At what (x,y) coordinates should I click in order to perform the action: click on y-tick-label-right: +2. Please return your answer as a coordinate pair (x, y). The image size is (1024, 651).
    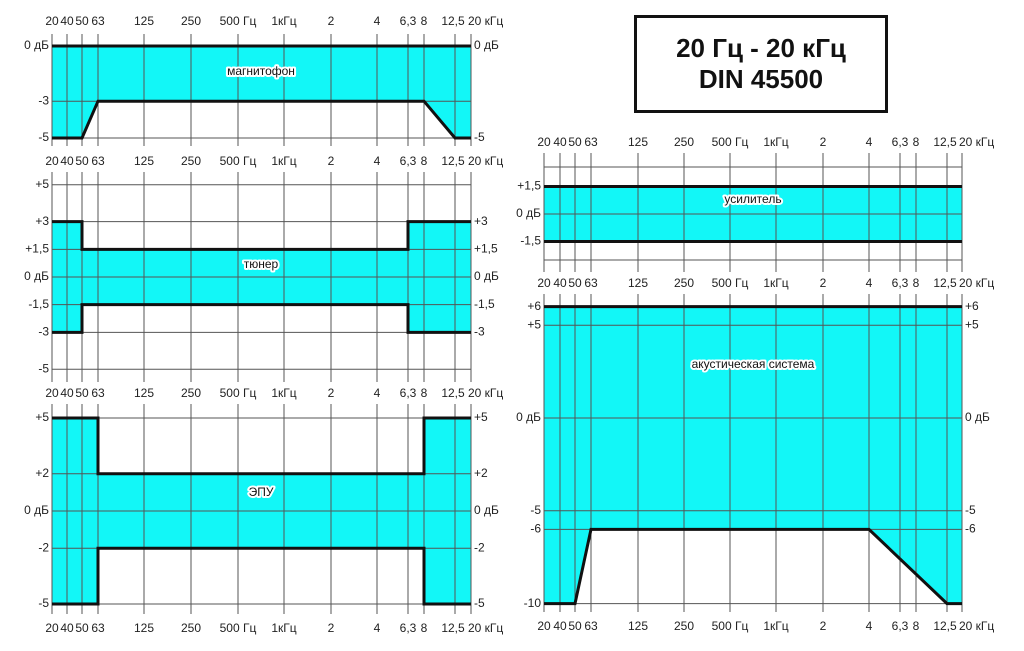
    Looking at the image, I should click on (481, 473).